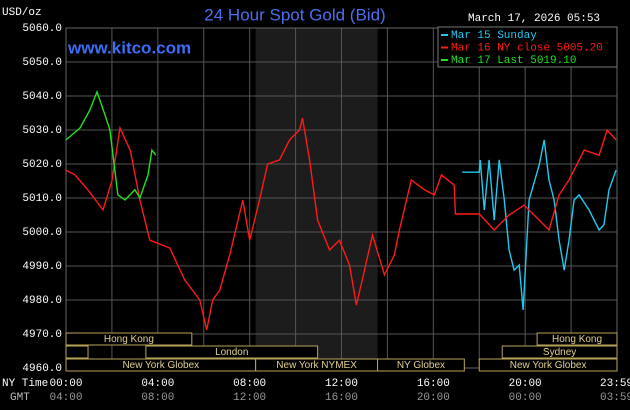 The width and height of the screenshot is (630, 410). Describe the element at coordinates (42, 233) in the screenshot. I see `y-tick-label: 5000.0` at that location.